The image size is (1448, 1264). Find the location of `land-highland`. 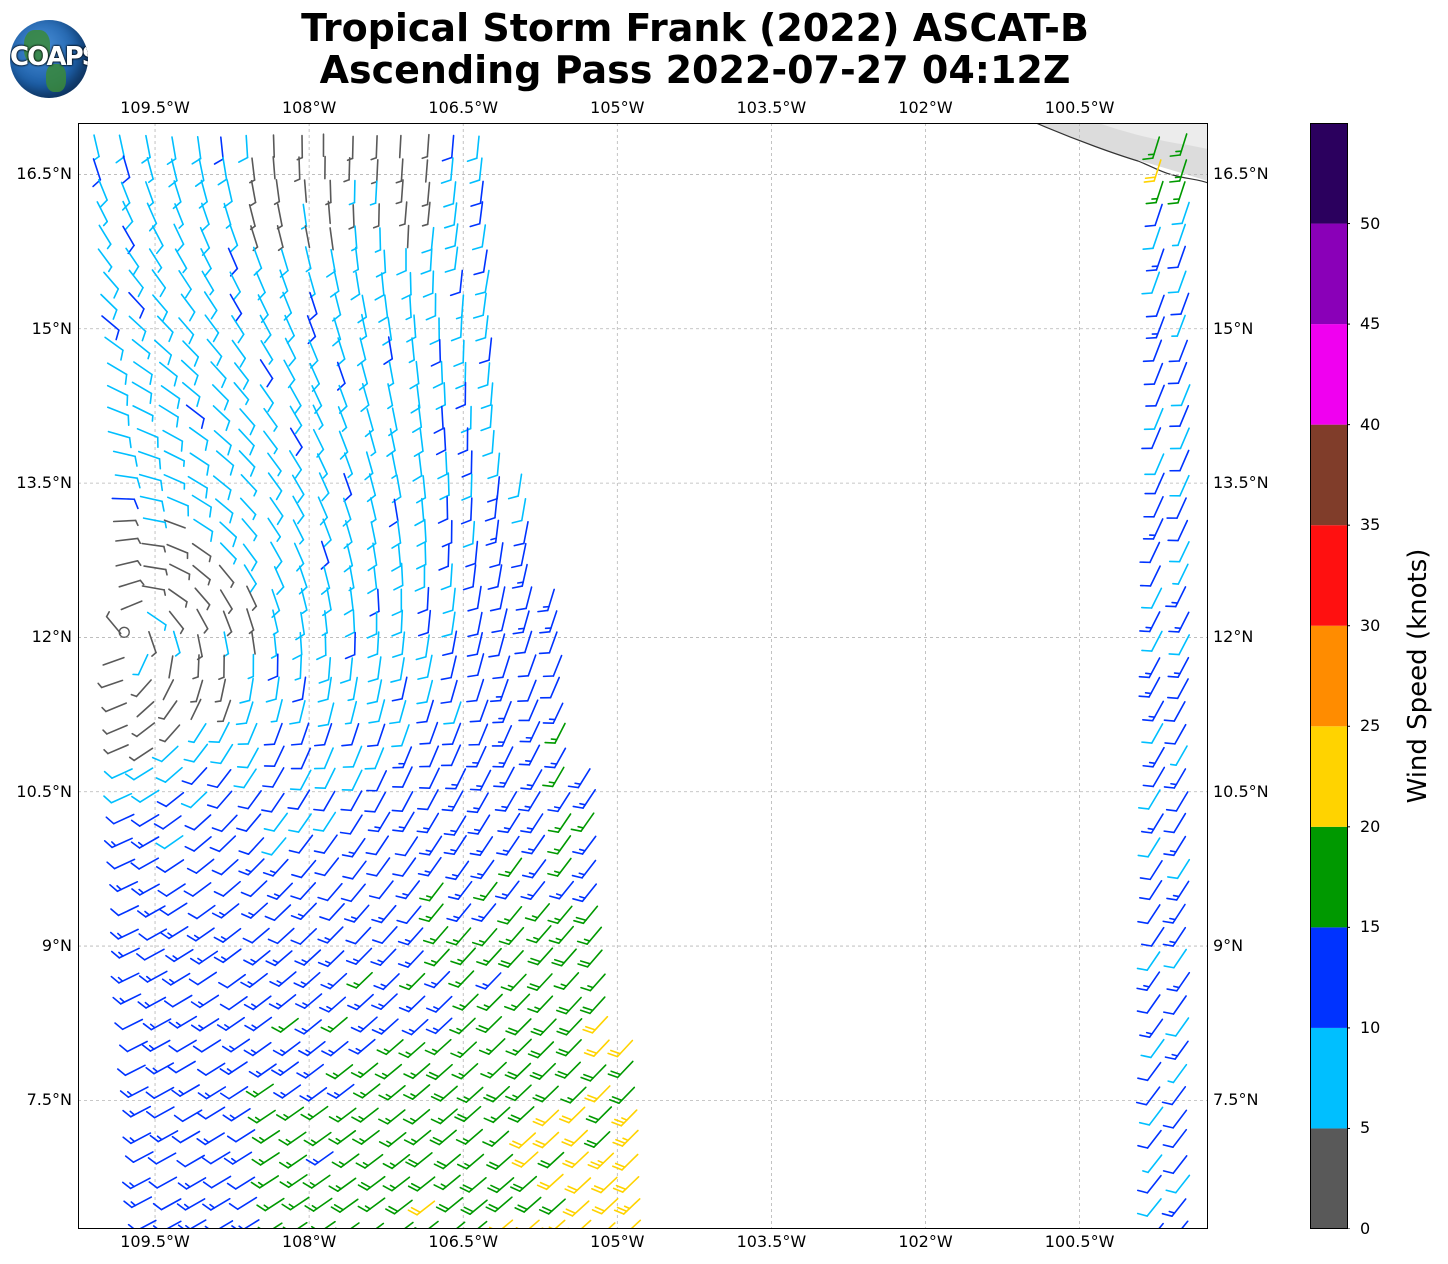

land-highland is located at coordinates (1153, 136).